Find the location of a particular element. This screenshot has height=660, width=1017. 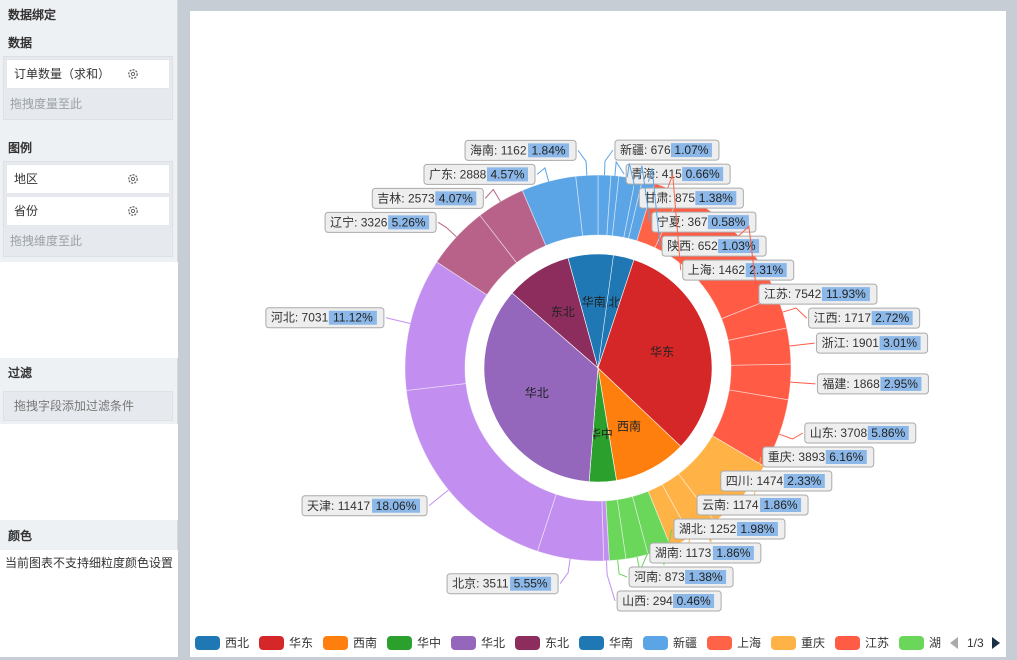

label-pct: 1.38% is located at coordinates (716, 198).